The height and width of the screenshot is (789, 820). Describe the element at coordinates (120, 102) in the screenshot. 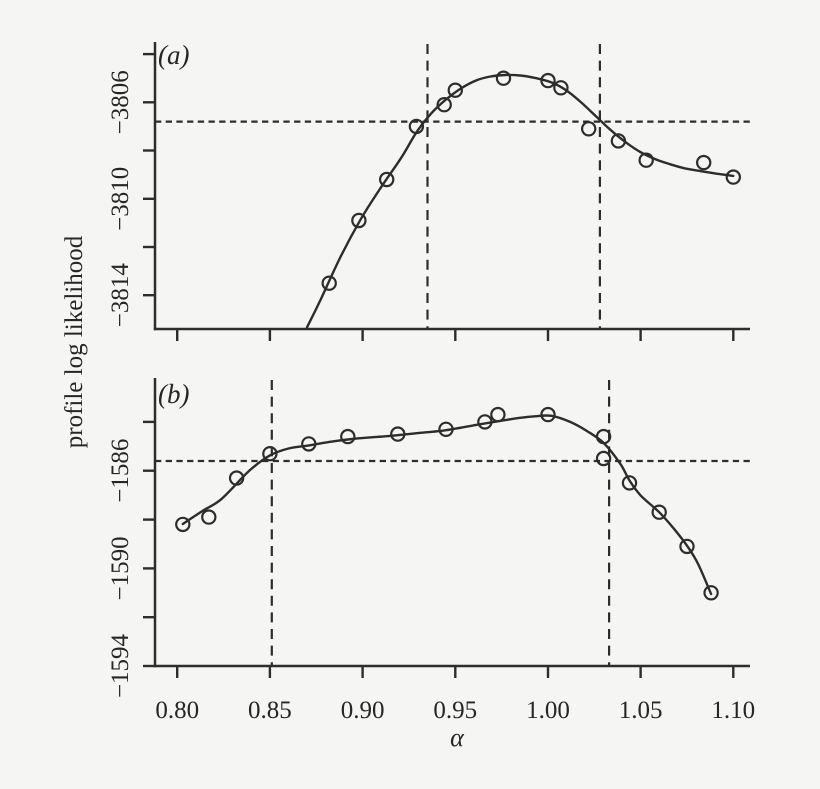

I see `y-tick-label: −3806` at that location.